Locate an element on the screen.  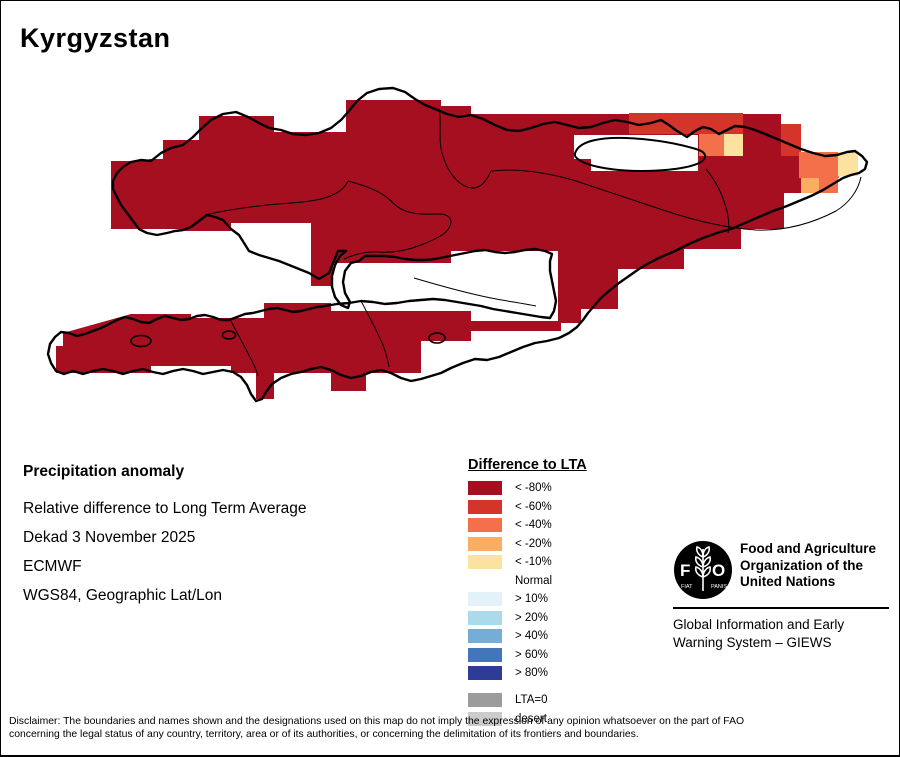
legend-label: LTA=0 is located at coordinates (531, 700).